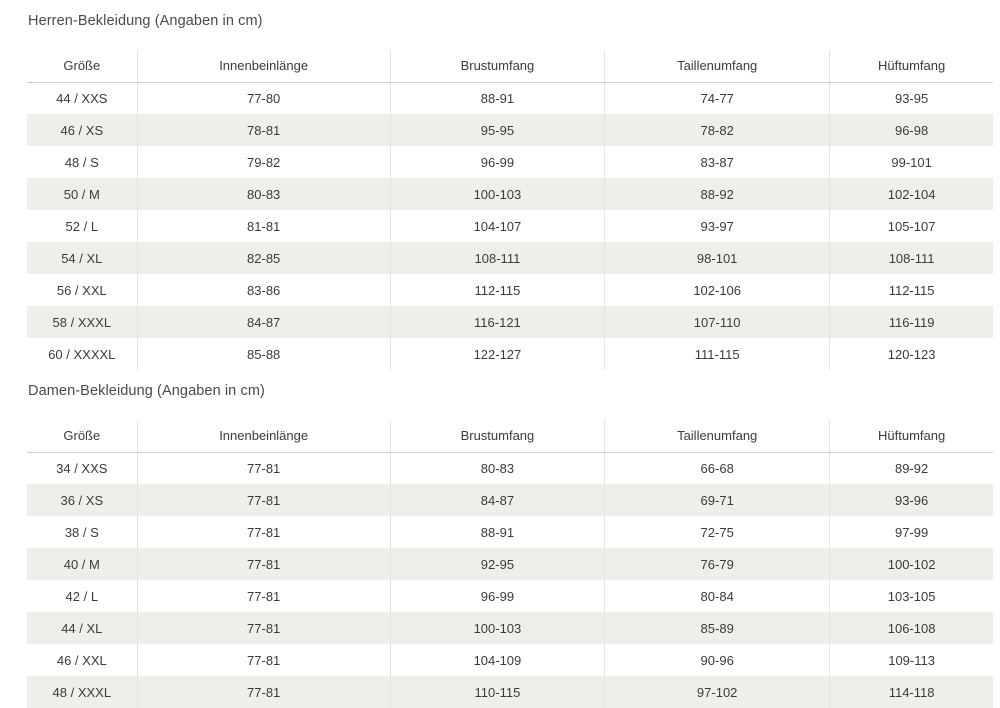  What do you see at coordinates (264, 226) in the screenshot?
I see `measurement-cell: 81-81` at bounding box center [264, 226].